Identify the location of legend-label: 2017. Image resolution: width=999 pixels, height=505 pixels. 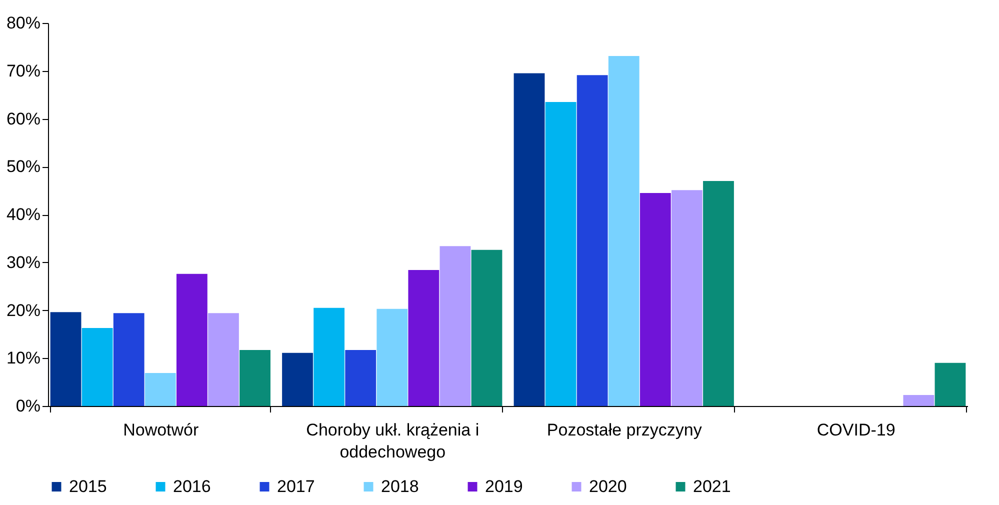
(296, 486).